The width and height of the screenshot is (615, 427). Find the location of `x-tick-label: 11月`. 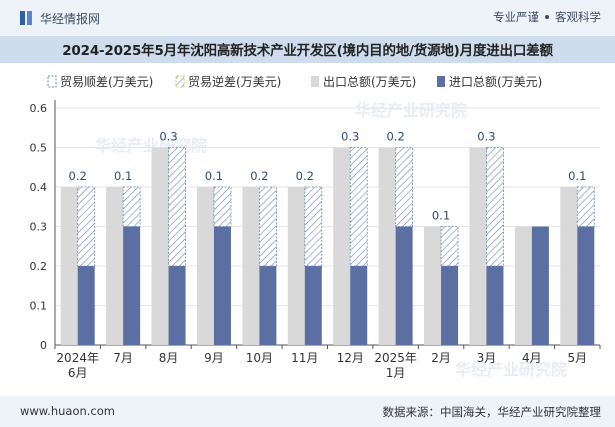

x-tick-label: 11月 is located at coordinates (304, 358).